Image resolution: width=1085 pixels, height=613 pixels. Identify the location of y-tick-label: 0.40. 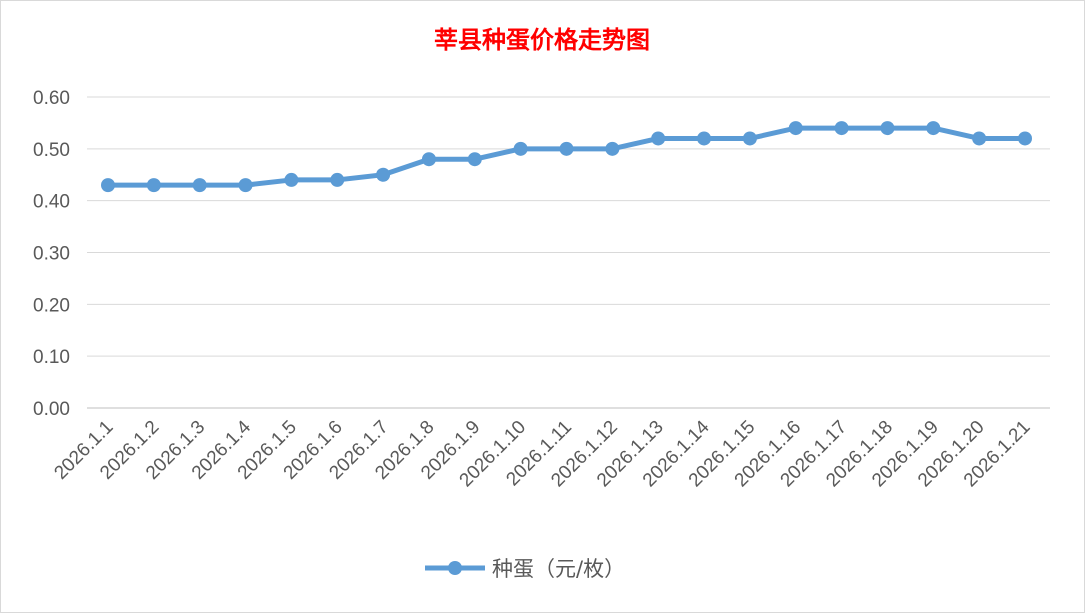
(51, 202).